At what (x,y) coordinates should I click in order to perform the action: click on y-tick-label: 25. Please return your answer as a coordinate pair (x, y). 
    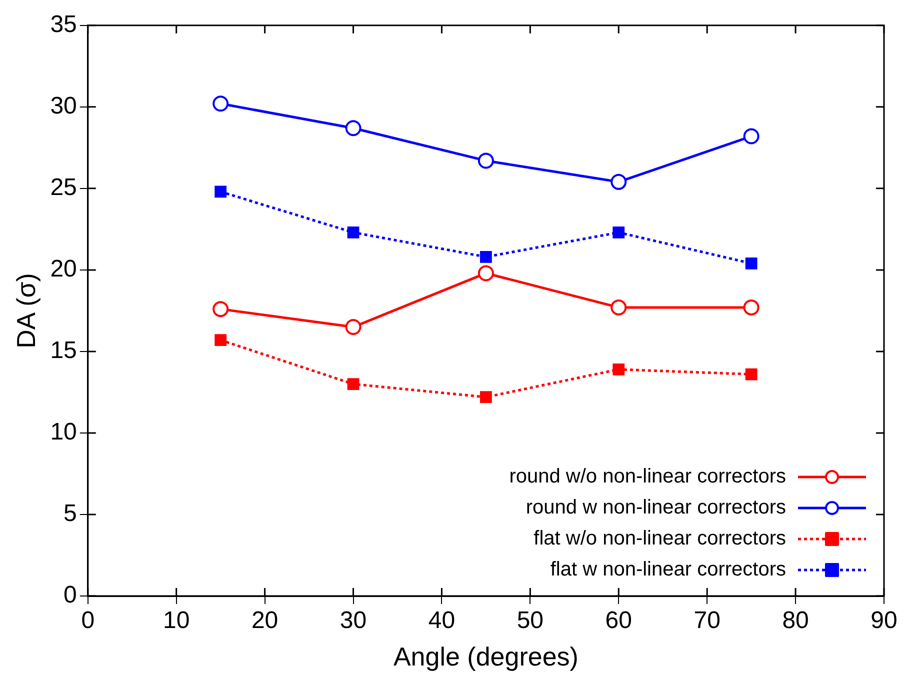
    Looking at the image, I should click on (63, 188).